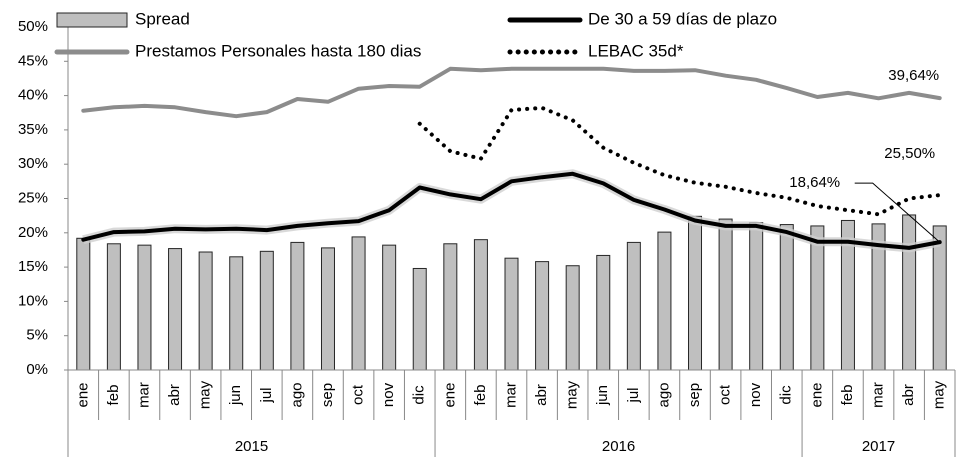 This screenshot has width=966, height=457. I want to click on y-tick-label: 30%, so click(33, 163).